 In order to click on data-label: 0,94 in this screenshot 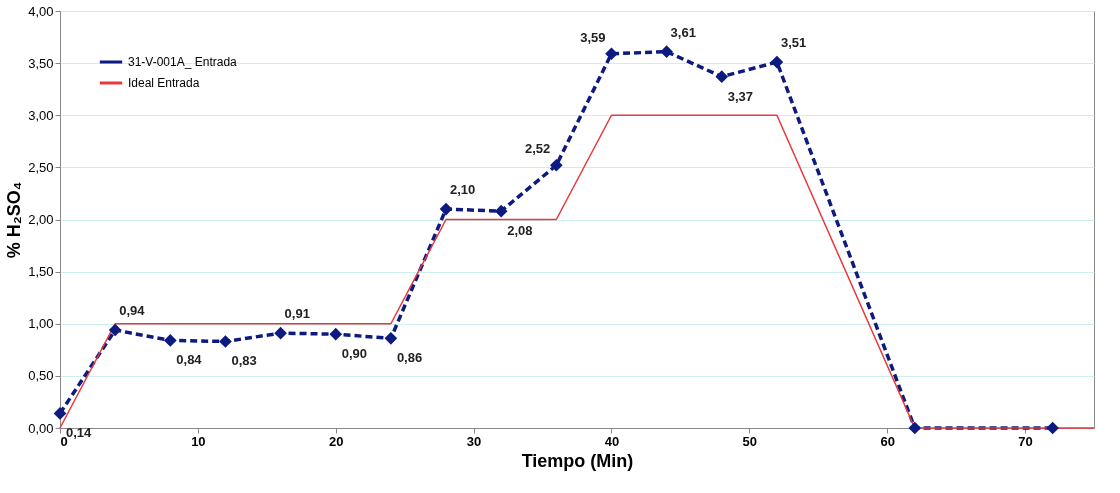, I will do `click(132, 311)`.